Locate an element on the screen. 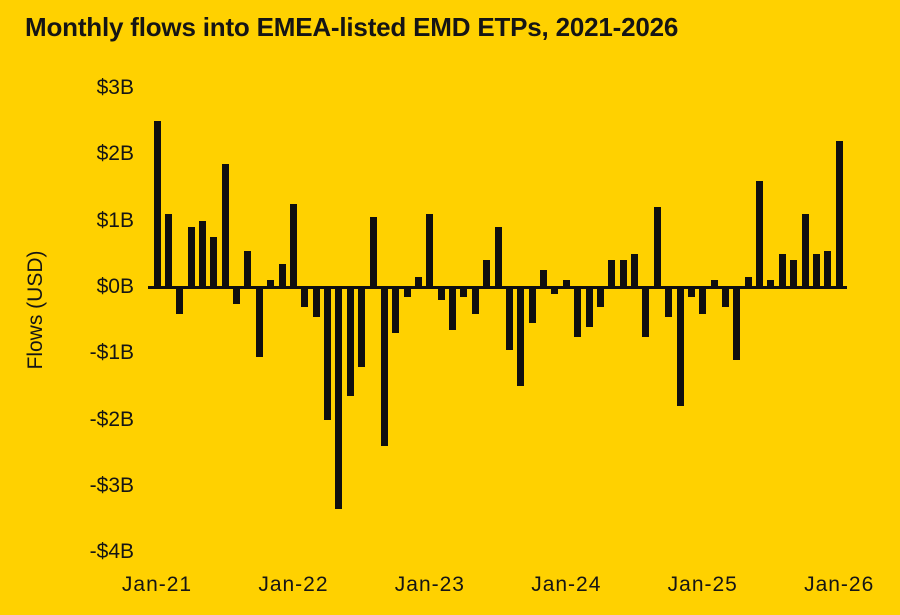 The height and width of the screenshot is (615, 900). x-tick-label: Jan-25 is located at coordinates (702, 584).